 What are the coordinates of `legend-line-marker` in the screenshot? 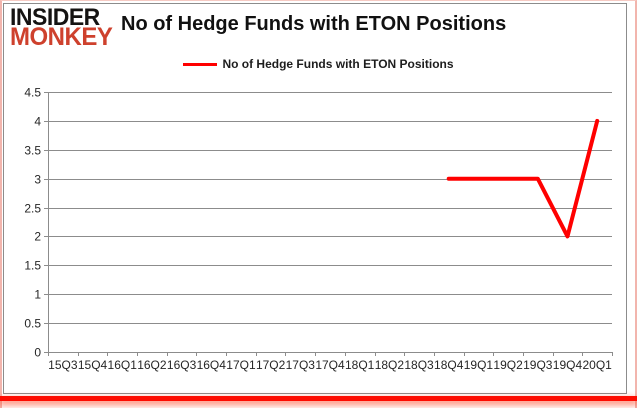 It's located at (200, 64).